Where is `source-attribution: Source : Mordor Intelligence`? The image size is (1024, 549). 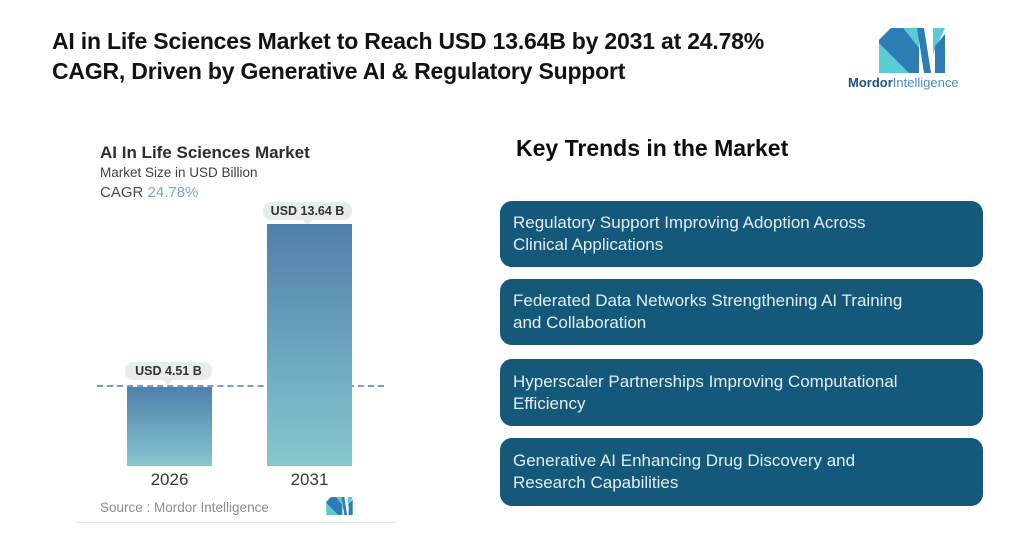 source-attribution: Source : Mordor Intelligence is located at coordinates (184, 507).